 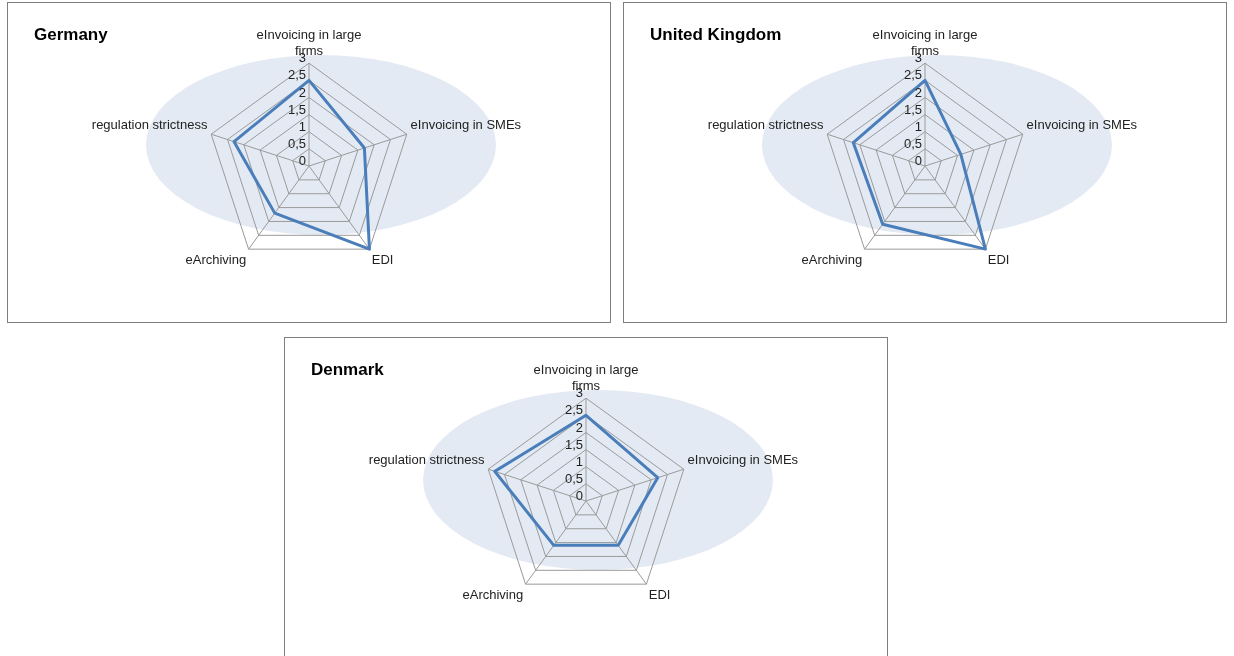 I want to click on chart-title: Germany, so click(x=71, y=35).